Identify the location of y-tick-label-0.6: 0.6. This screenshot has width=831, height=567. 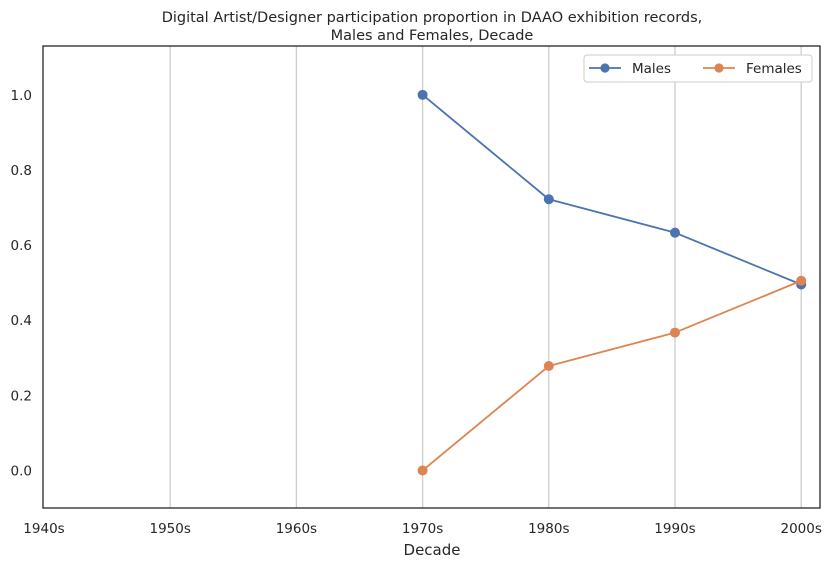
(21, 246).